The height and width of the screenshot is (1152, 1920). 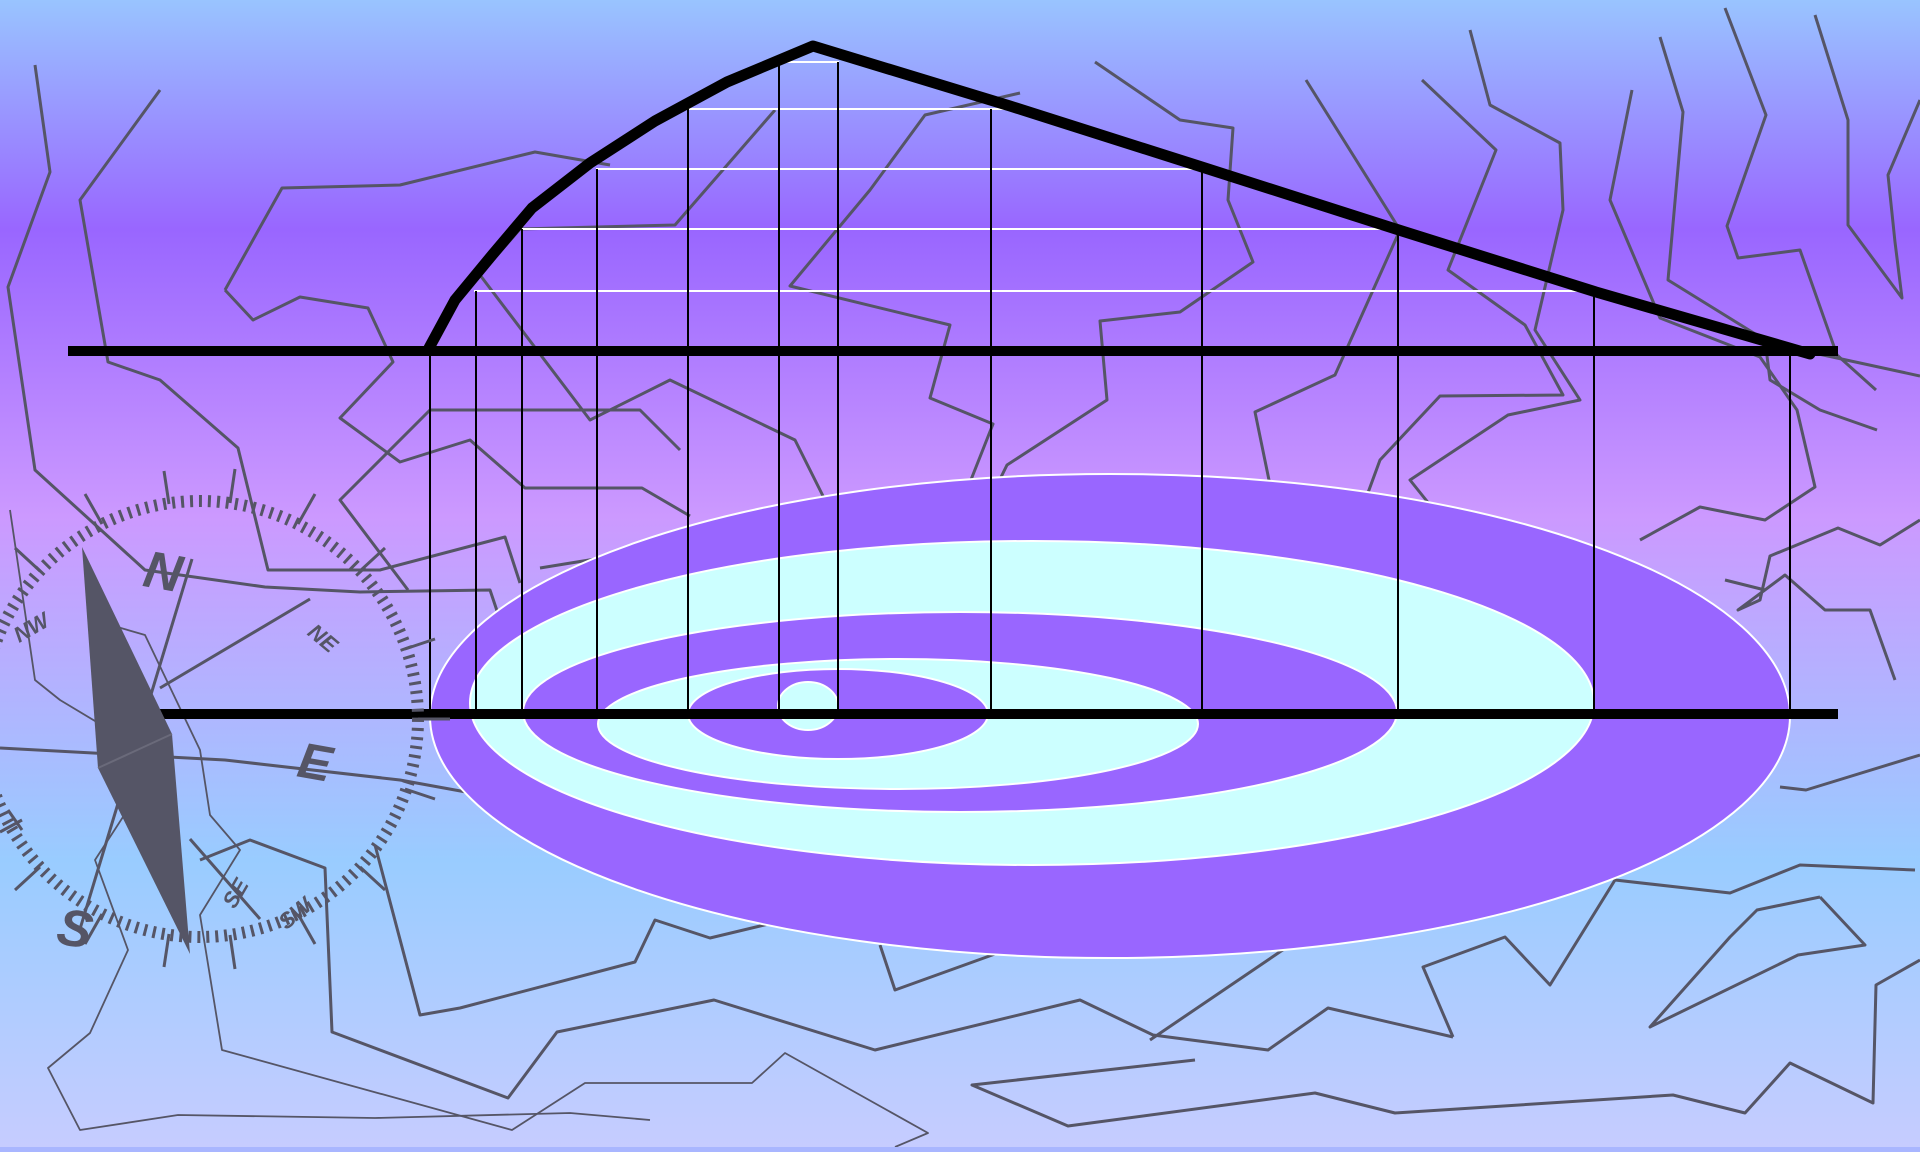 What do you see at coordinates (235, 643) in the screenshot?
I see `compass-axis-ne` at bounding box center [235, 643].